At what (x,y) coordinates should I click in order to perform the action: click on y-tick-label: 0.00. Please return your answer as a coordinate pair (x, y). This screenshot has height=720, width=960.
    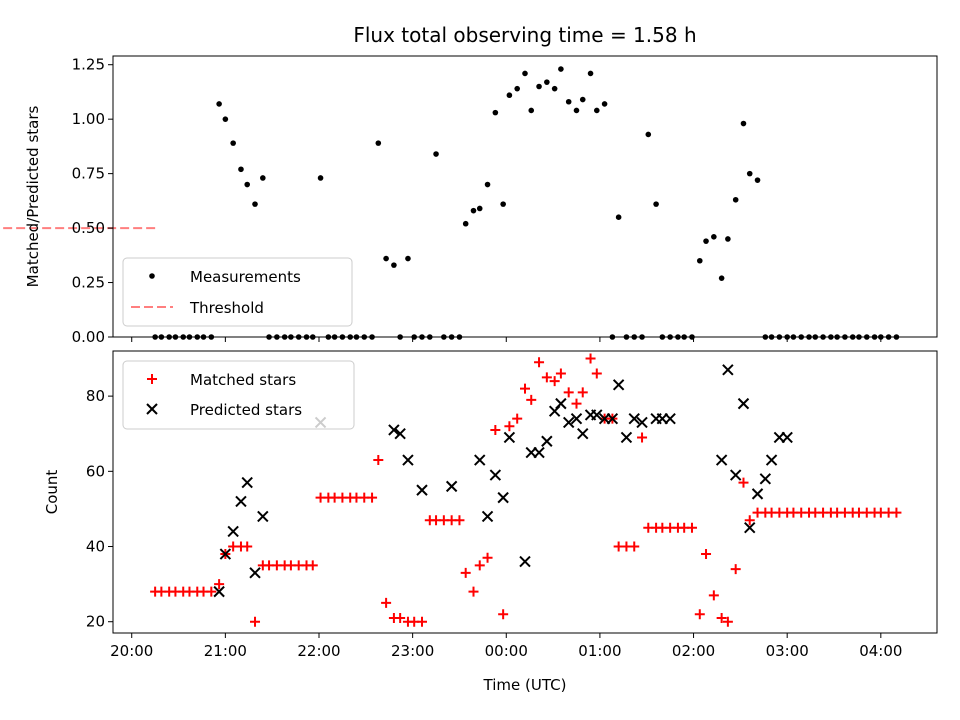
    Looking at the image, I should click on (88, 337).